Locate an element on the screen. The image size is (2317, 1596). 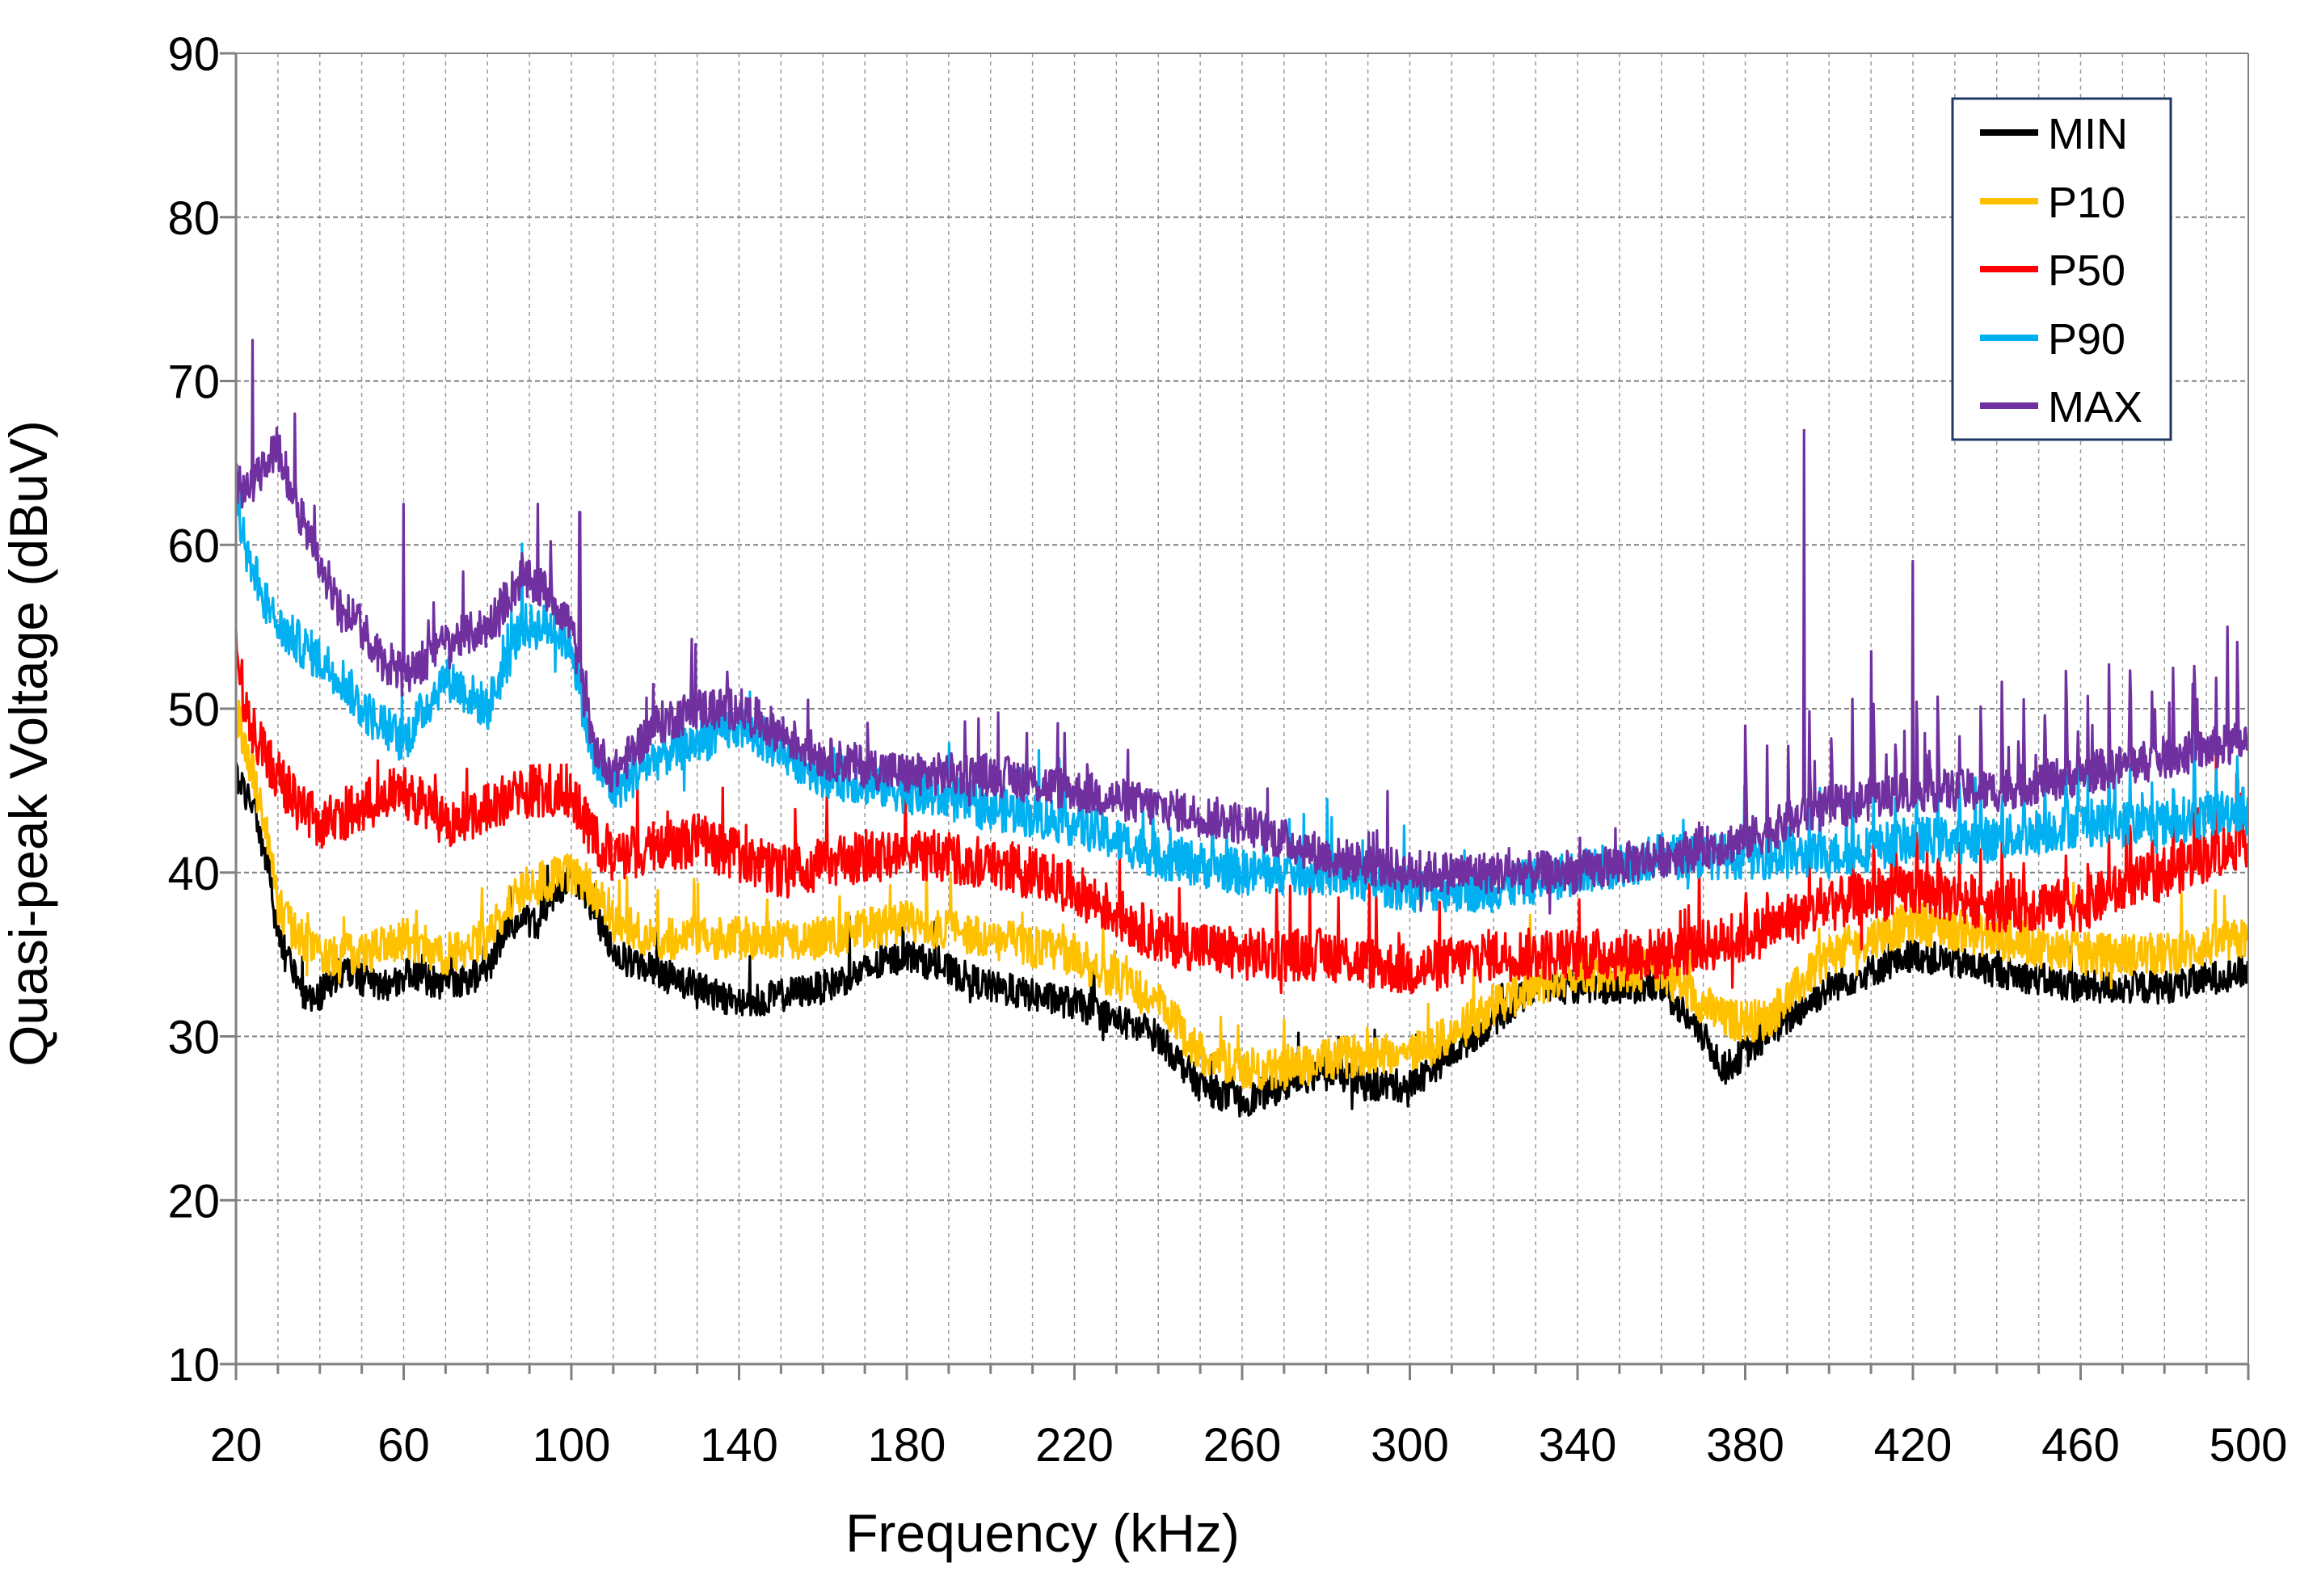
x-tick-label-220: 220 is located at coordinates (1075, 1446).